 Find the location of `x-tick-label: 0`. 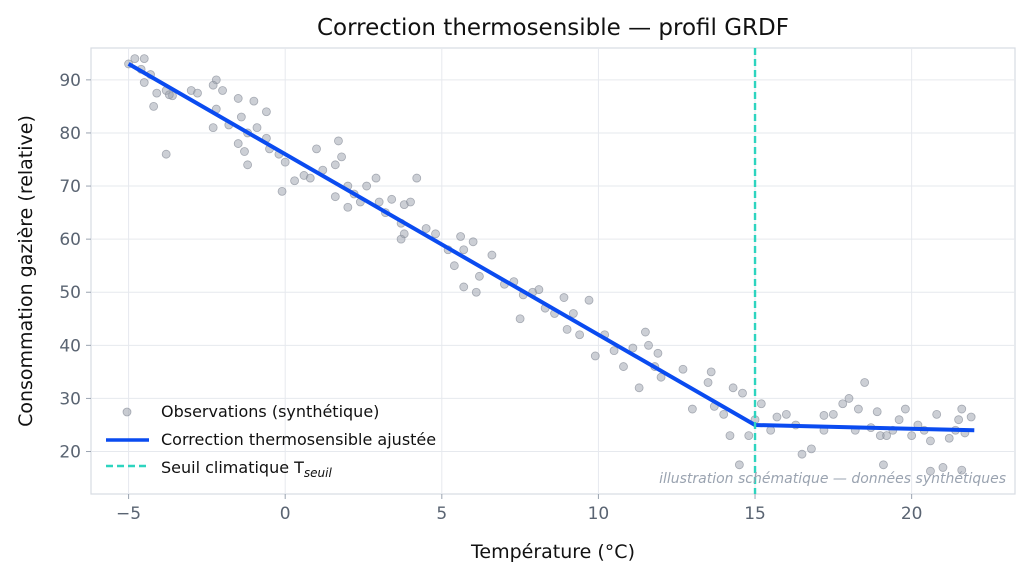

x-tick-label: 0 is located at coordinates (285, 514).